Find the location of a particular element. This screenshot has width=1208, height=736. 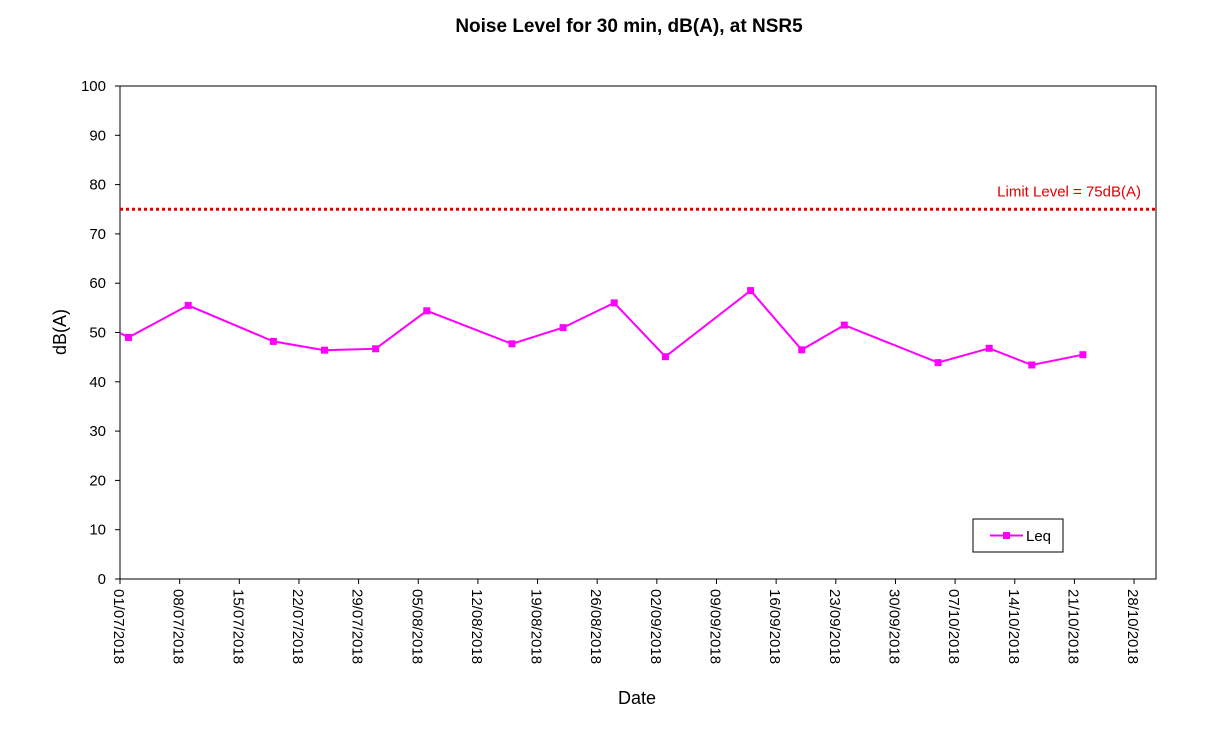

y-tick-label: 0 is located at coordinates (102, 579).